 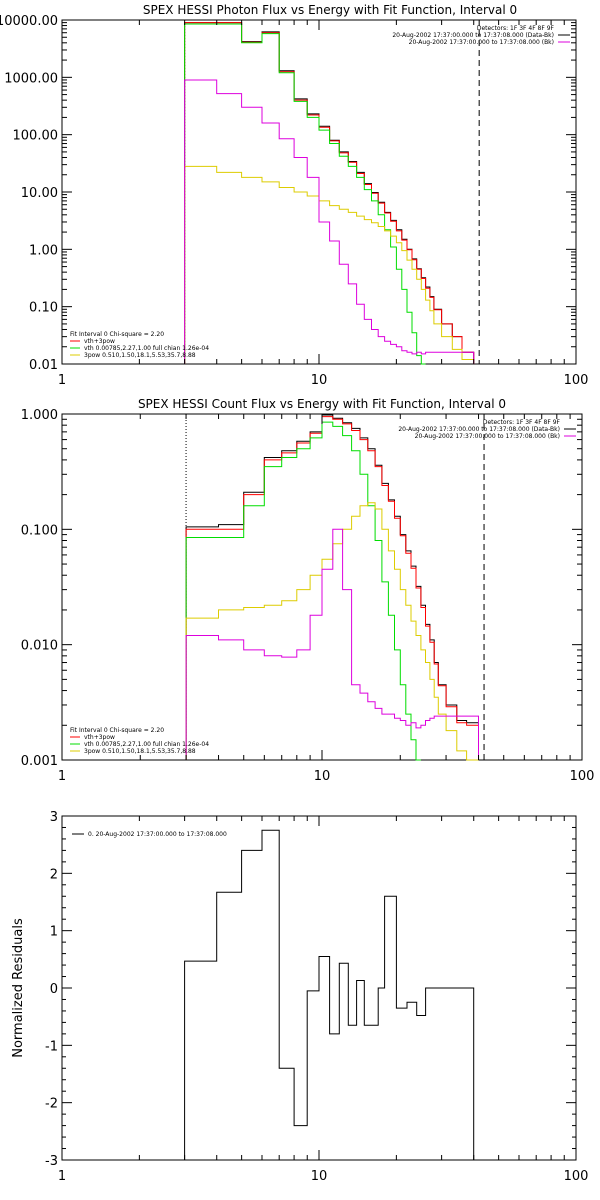 What do you see at coordinates (51, 1104) in the screenshot?
I see `y-tick-label: -2` at bounding box center [51, 1104].